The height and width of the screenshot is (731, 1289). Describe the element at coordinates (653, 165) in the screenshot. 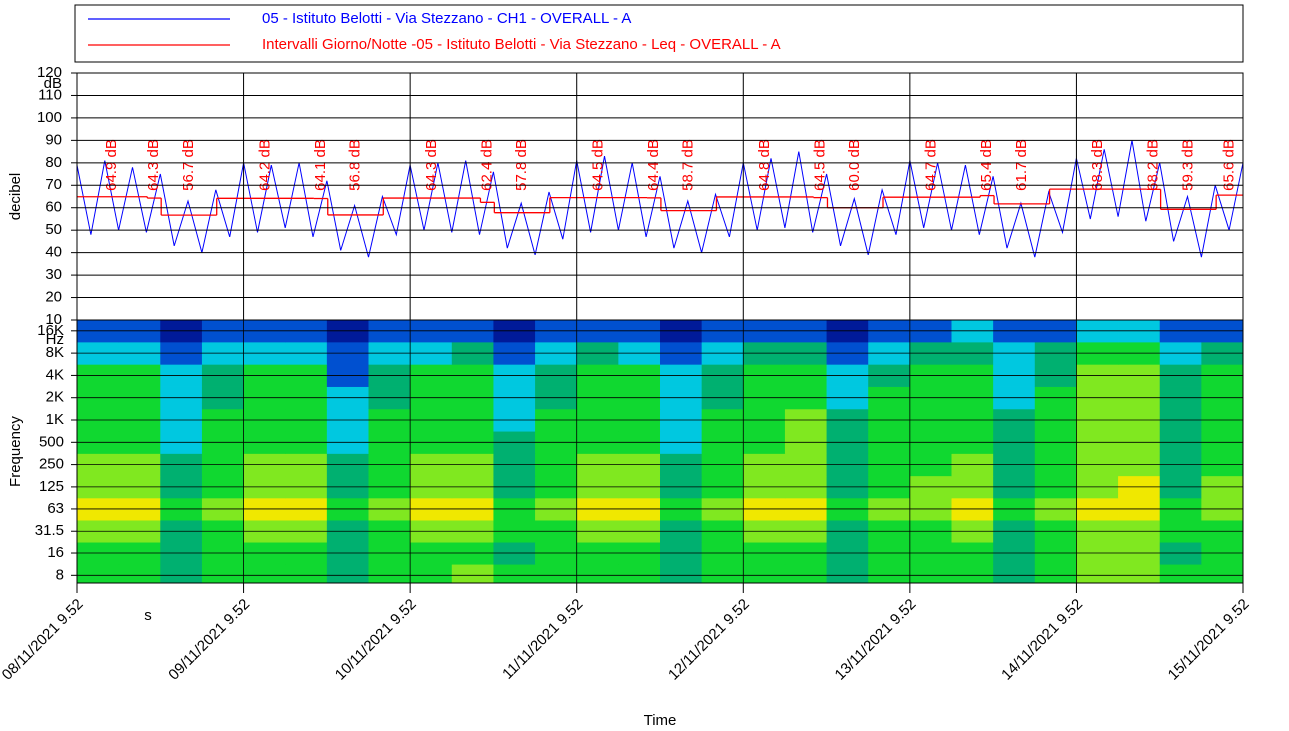

I see `value-label: 64.4 dB` at that location.